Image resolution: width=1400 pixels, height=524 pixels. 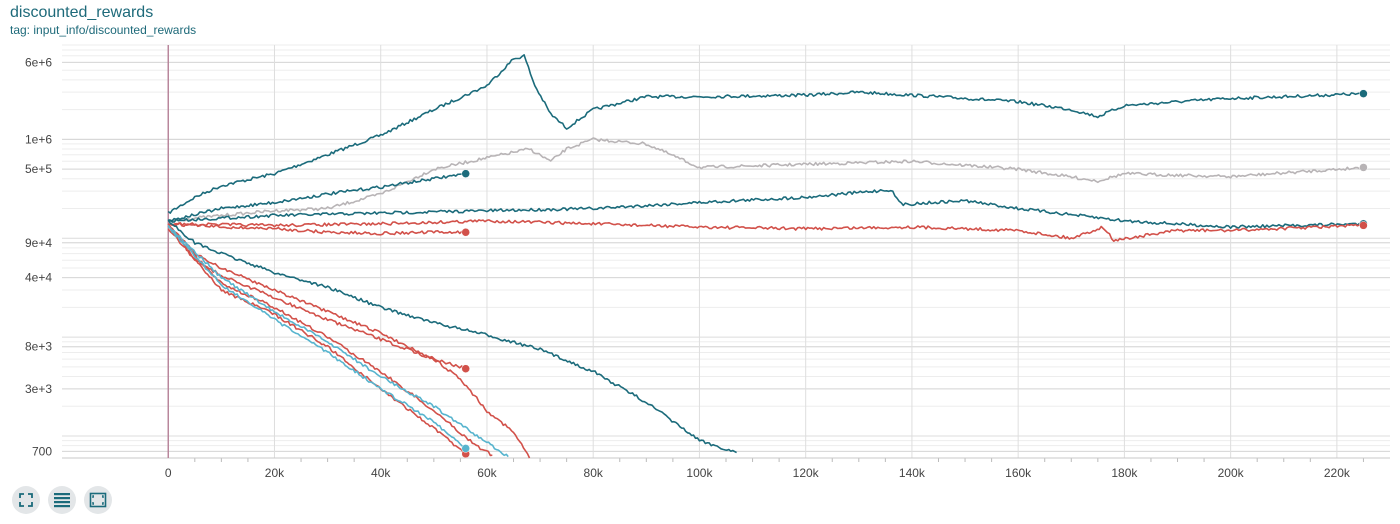 I want to click on x-tick-label: 40k, so click(x=381, y=473).